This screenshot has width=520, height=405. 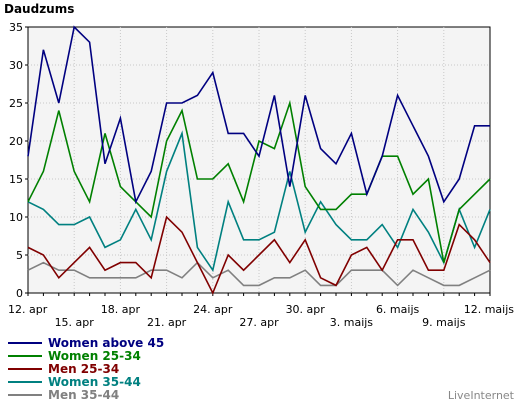 I want to click on legend-item: Women 25-34, so click(x=74, y=356).